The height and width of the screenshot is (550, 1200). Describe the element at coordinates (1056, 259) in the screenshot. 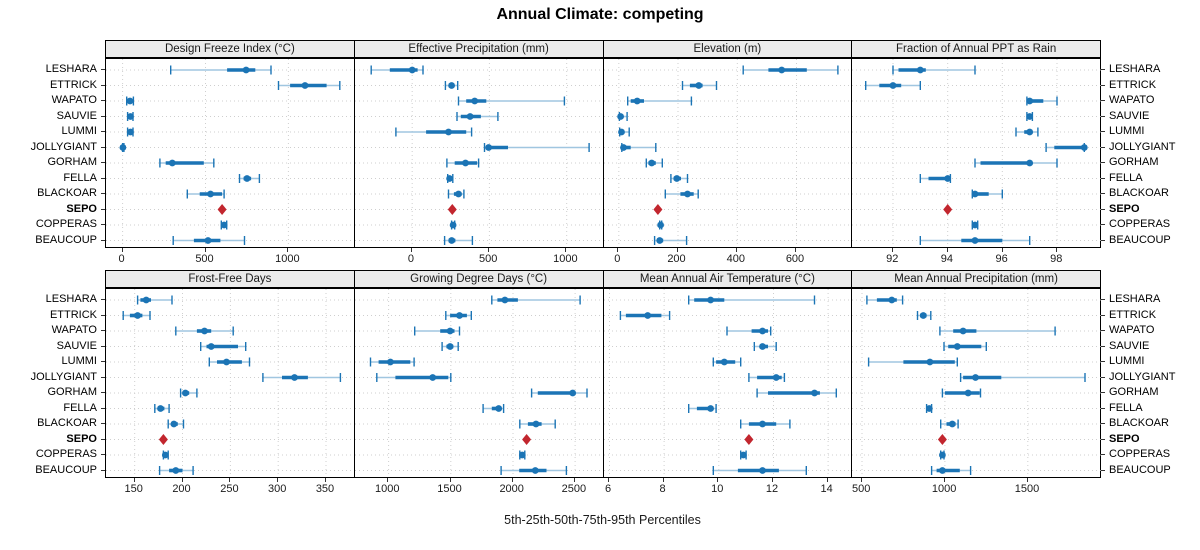

I see `x-axis-tick-label: 98` at that location.